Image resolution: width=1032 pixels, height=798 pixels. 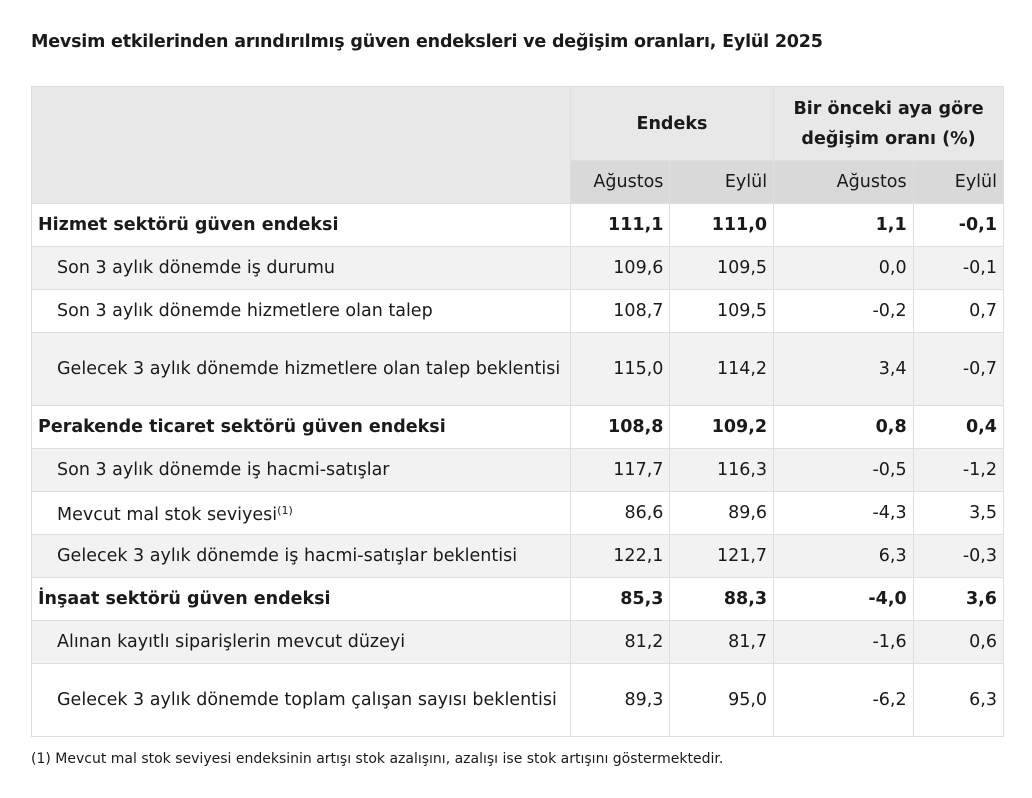 What do you see at coordinates (722, 369) in the screenshot?
I see `value-cell: 114,2` at bounding box center [722, 369].